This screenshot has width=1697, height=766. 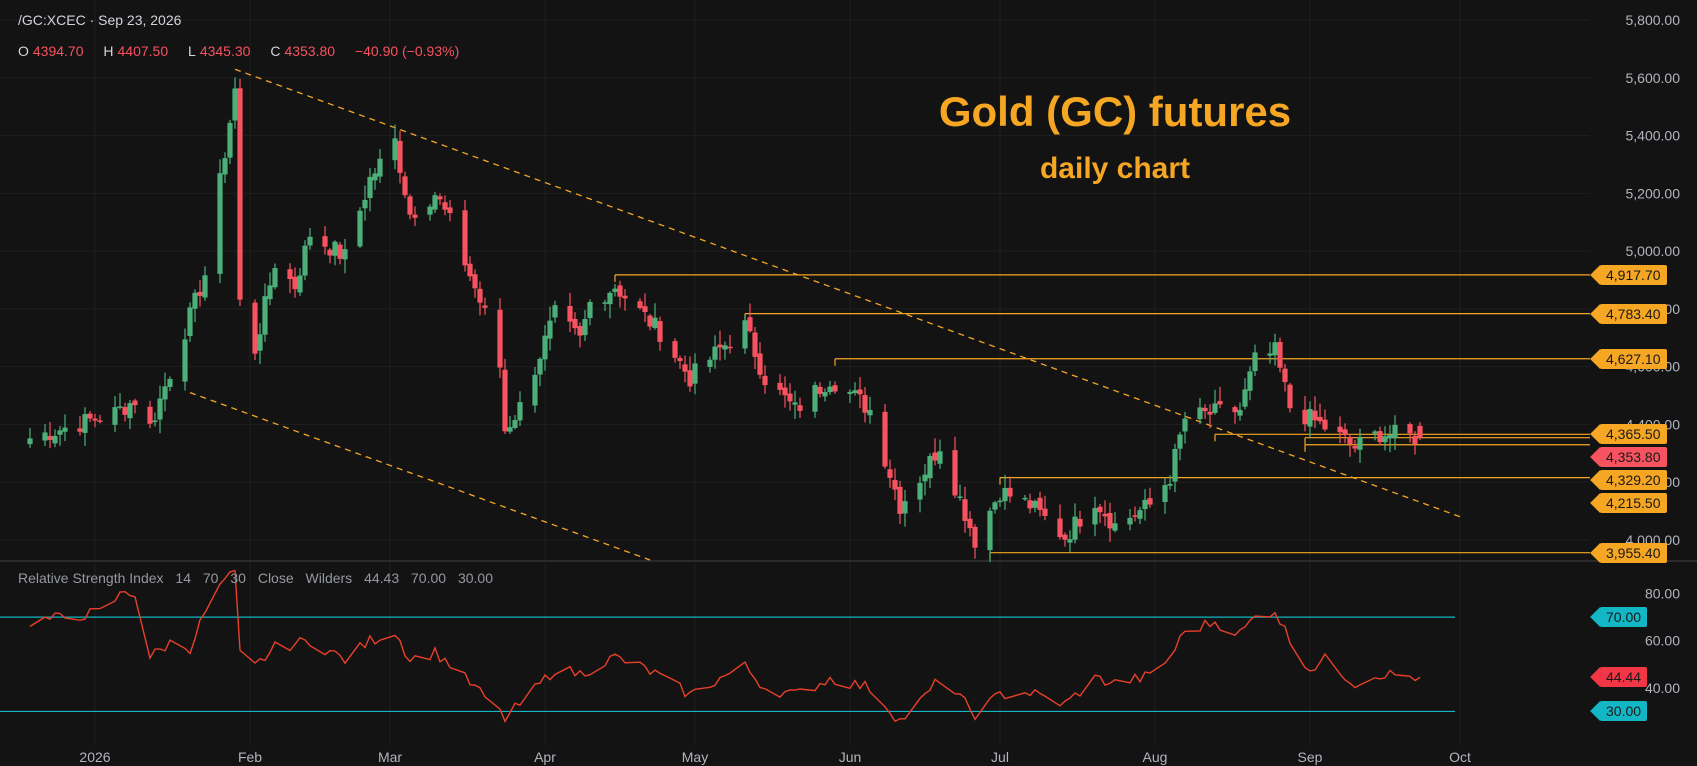 What do you see at coordinates (210, 578) in the screenshot?
I see `rsi-upper: 70` at bounding box center [210, 578].